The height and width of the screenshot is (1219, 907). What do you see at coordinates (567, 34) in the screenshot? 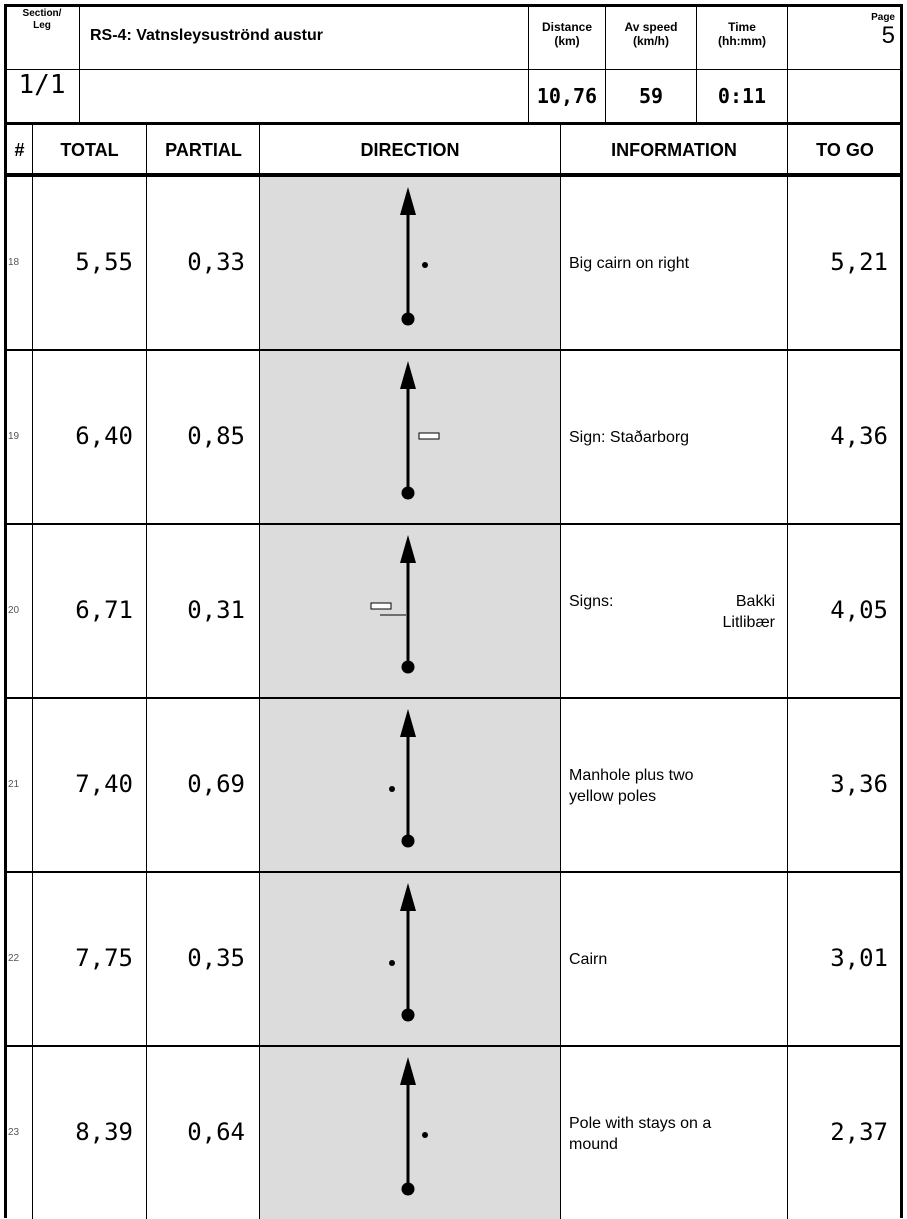
I see `distance-label: Distance (km)` at bounding box center [567, 34].